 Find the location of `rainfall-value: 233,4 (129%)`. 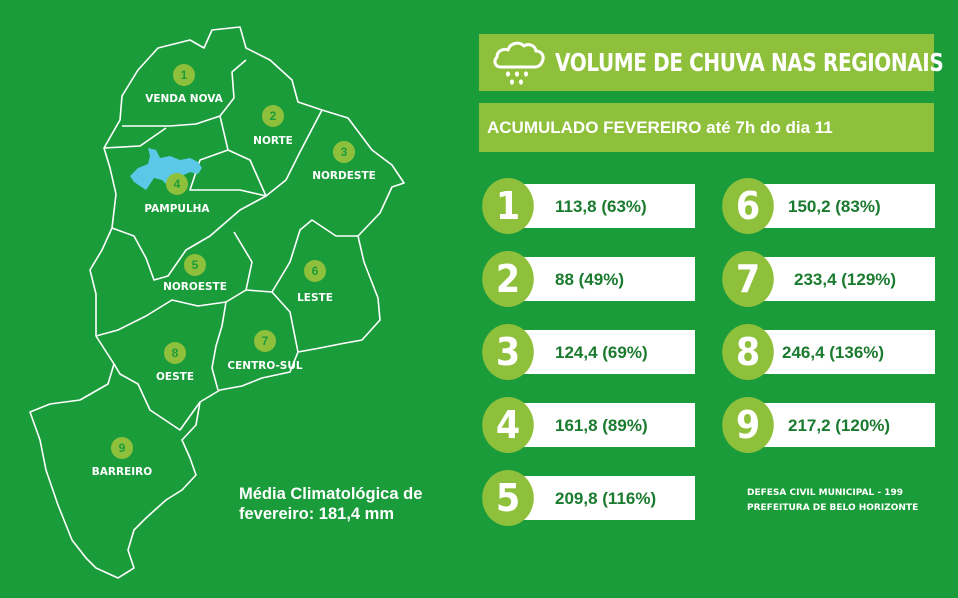

rainfall-value: 233,4 (129%) is located at coordinates (845, 279).